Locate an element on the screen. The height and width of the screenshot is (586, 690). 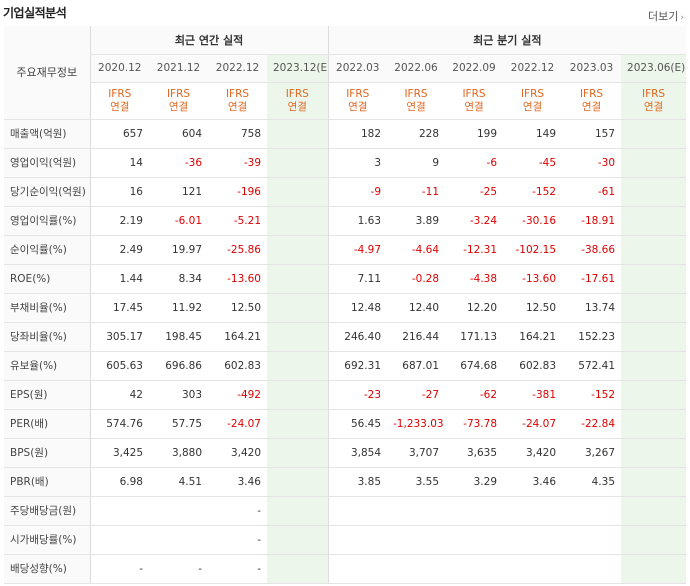
table-cell: 16 is located at coordinates (119, 192).